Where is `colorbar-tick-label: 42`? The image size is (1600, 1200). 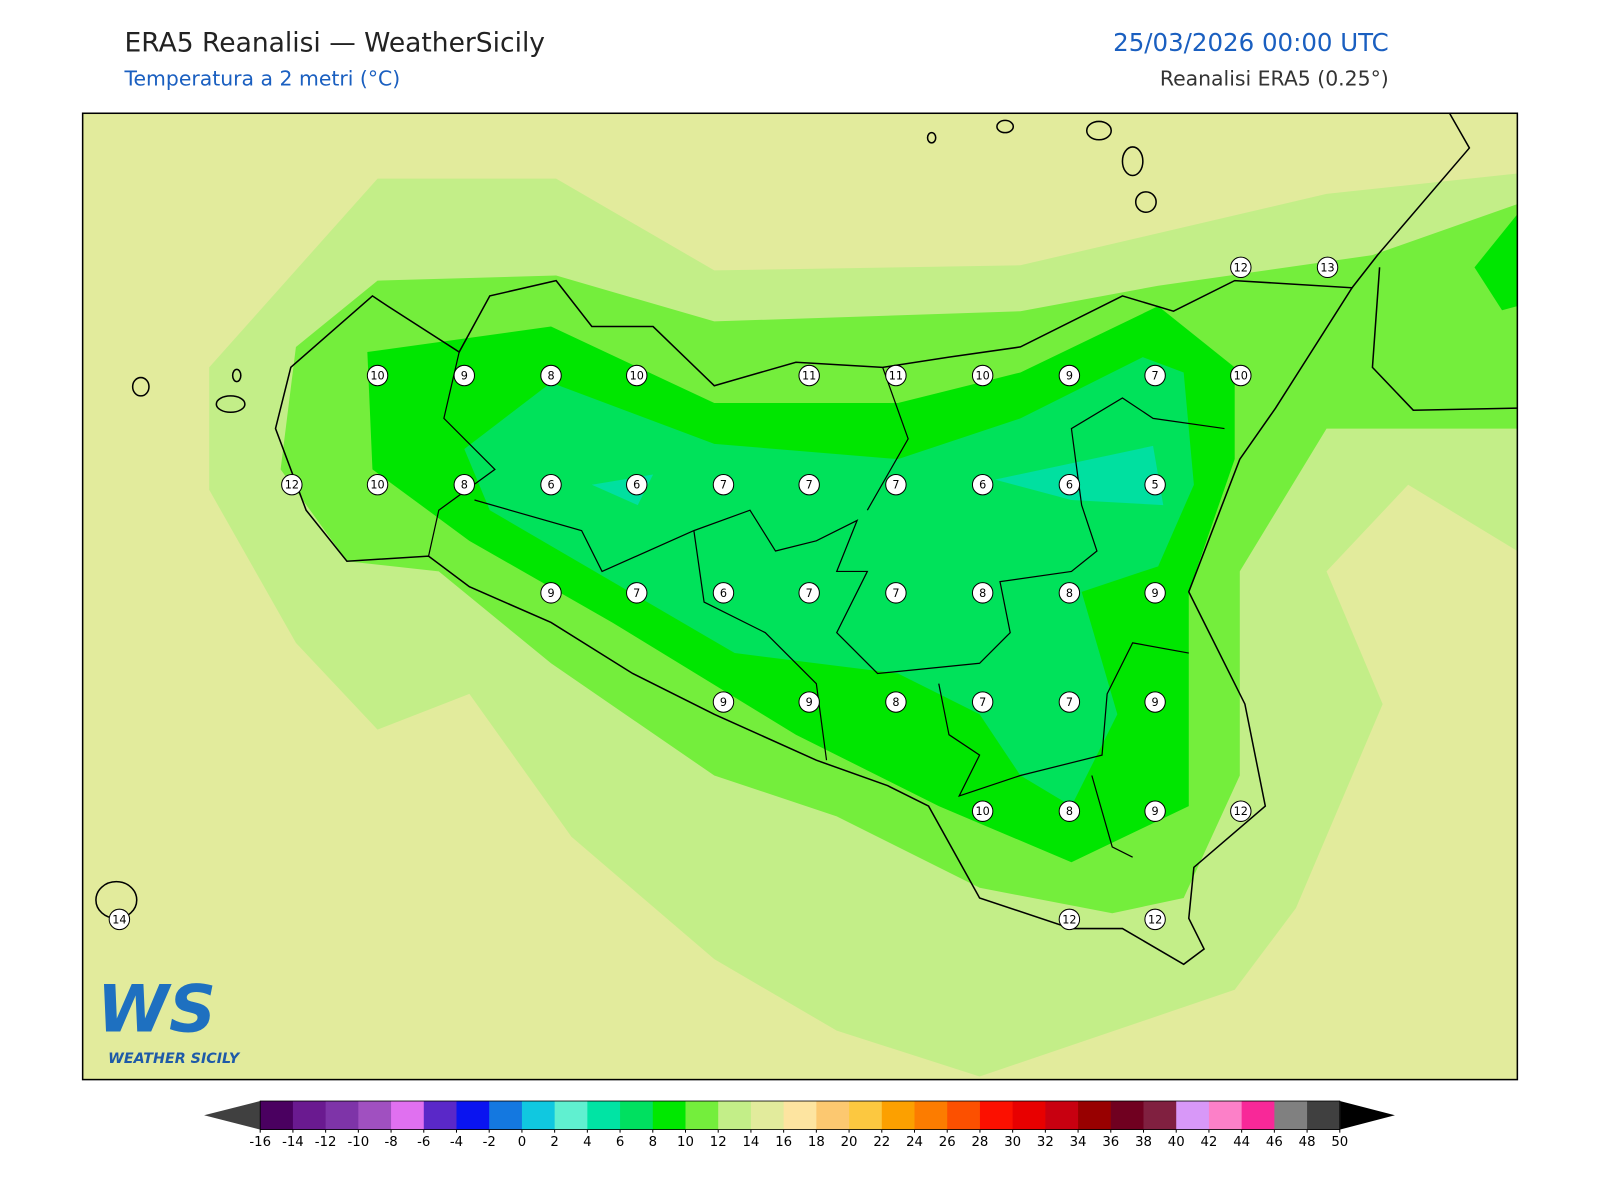 colorbar-tick-label: 42 is located at coordinates (1208, 1142).